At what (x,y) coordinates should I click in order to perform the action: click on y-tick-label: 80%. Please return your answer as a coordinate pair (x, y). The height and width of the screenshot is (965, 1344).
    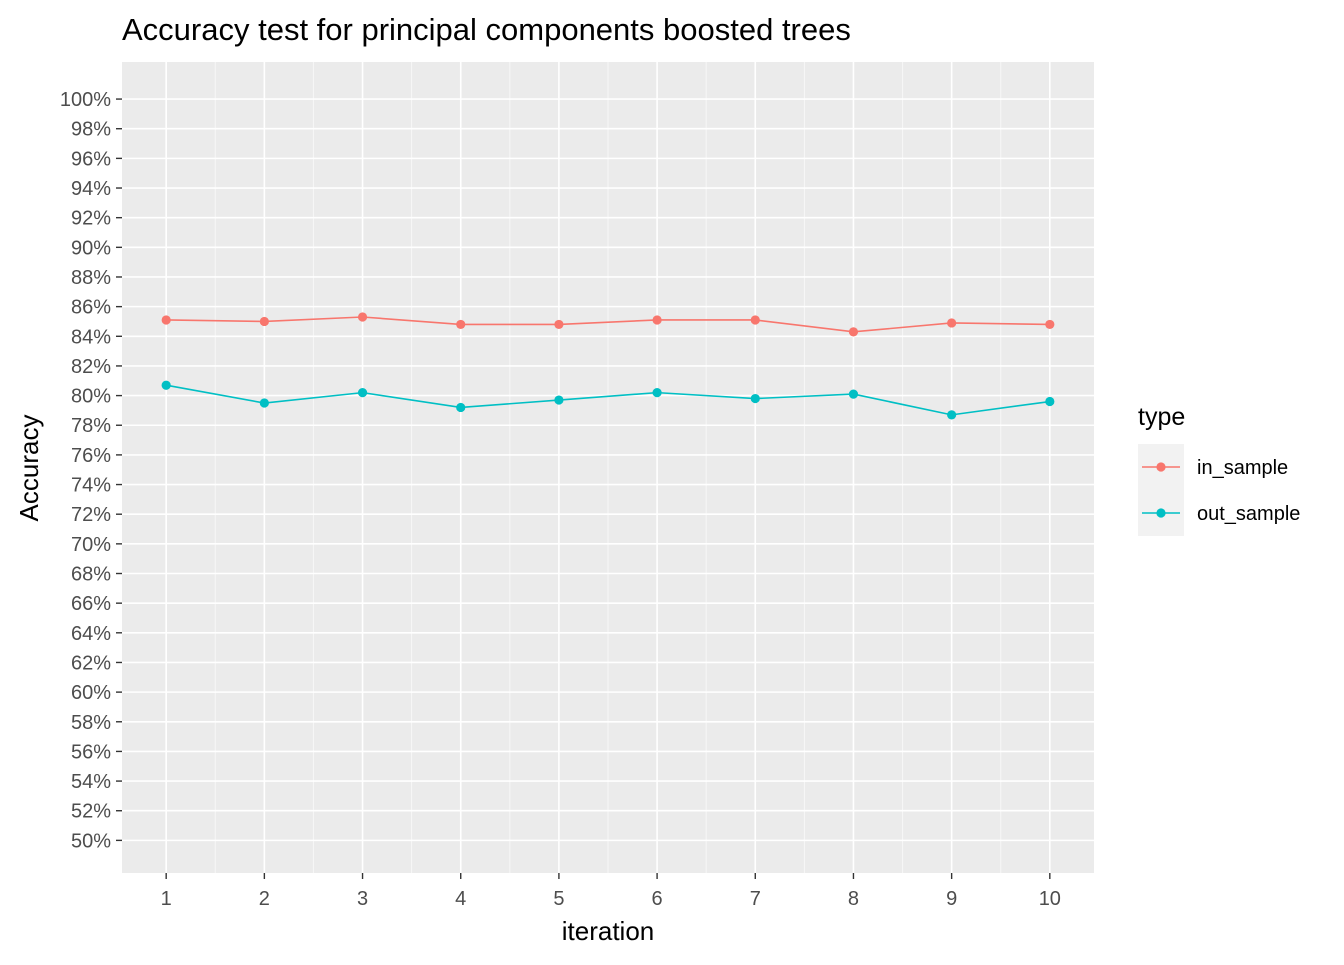
    Looking at the image, I should click on (91, 397).